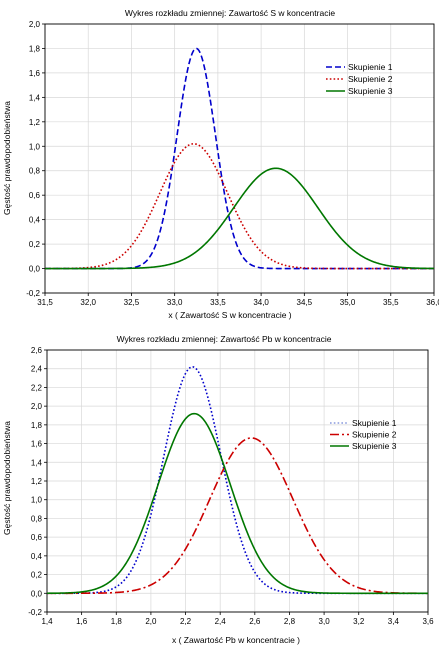 Image resolution: width=439 pixels, height=653 pixels. Describe the element at coordinates (151, 621) in the screenshot. I see `x-tick-label: 2,0` at that location.